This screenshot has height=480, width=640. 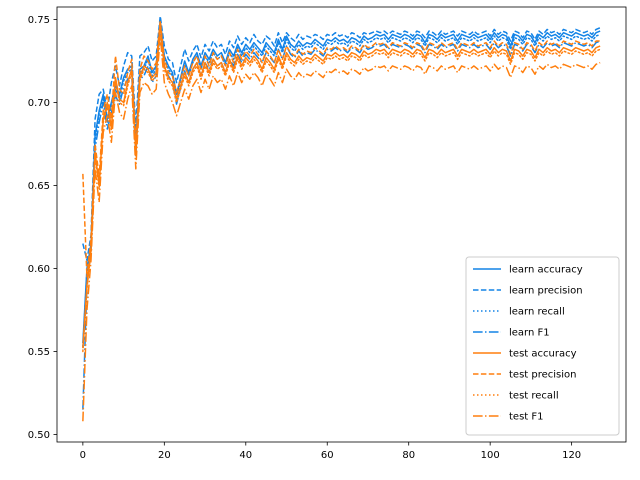 I want to click on legend-label: test F1, so click(x=526, y=417).